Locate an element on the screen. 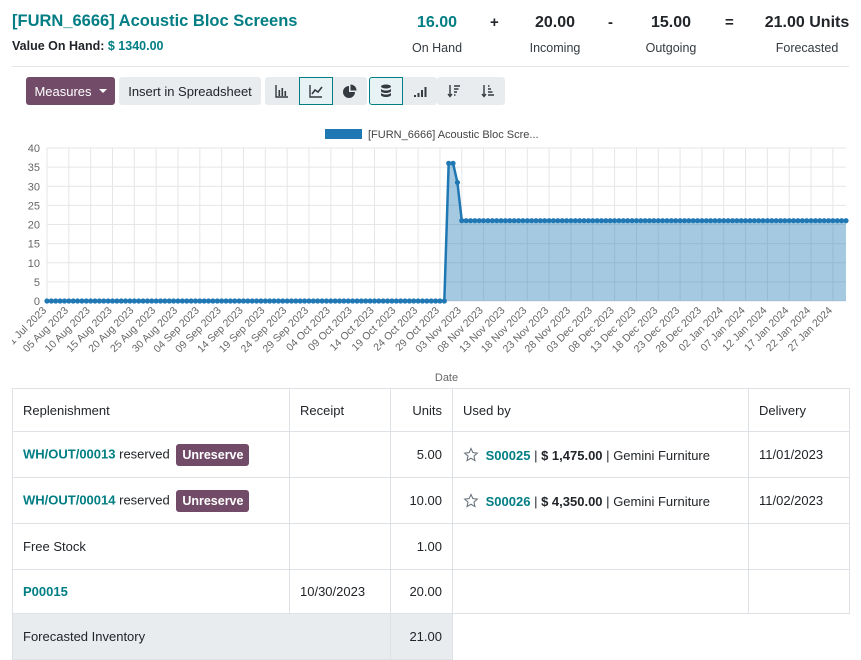 Image resolution: width=861 pixels, height=660 pixels. col-header-replenishment: Replenishment is located at coordinates (151, 410).